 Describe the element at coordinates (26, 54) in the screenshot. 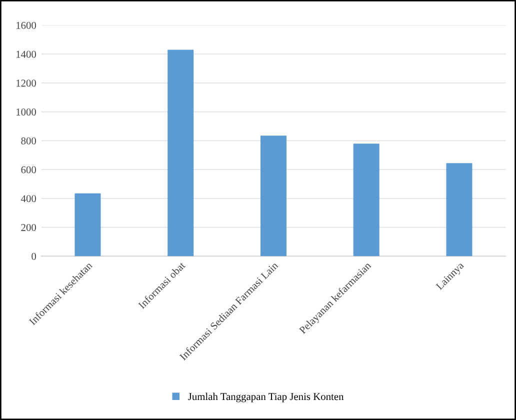

I see `y-tick-label: 1400` at that location.